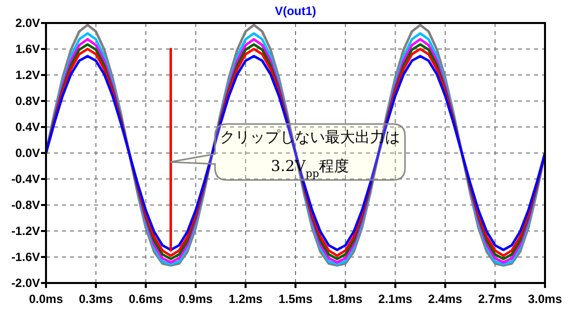 Image resolution: width=572 pixels, height=313 pixels. What do you see at coordinates (295, 11) in the screenshot?
I see `chart-title: V(out1)` at bounding box center [295, 11].